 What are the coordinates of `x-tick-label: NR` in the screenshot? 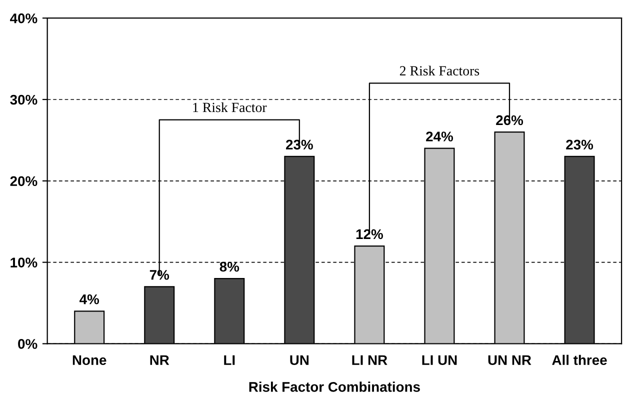 It's located at (160, 360).